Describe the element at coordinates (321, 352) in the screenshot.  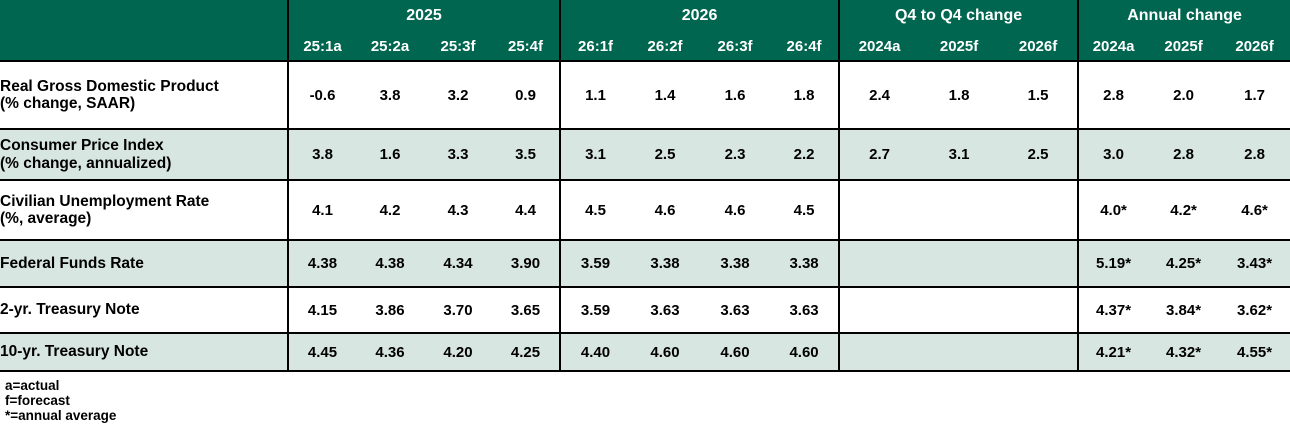
I see `value-cell: 4.45` at that location.